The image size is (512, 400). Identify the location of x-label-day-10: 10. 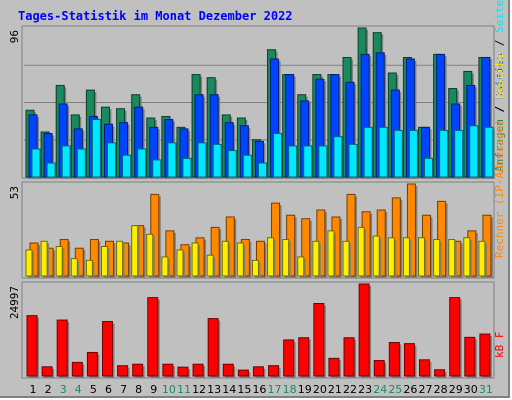
(169, 389).